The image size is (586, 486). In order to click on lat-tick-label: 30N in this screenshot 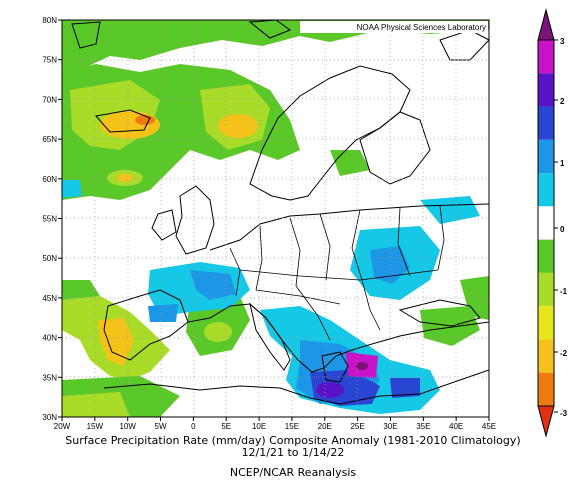, I will do `click(49, 417)`.